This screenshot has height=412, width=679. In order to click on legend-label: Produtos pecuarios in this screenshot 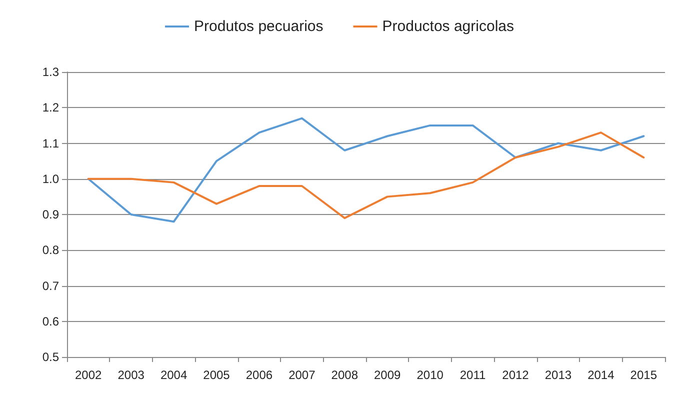, I will do `click(259, 26)`.